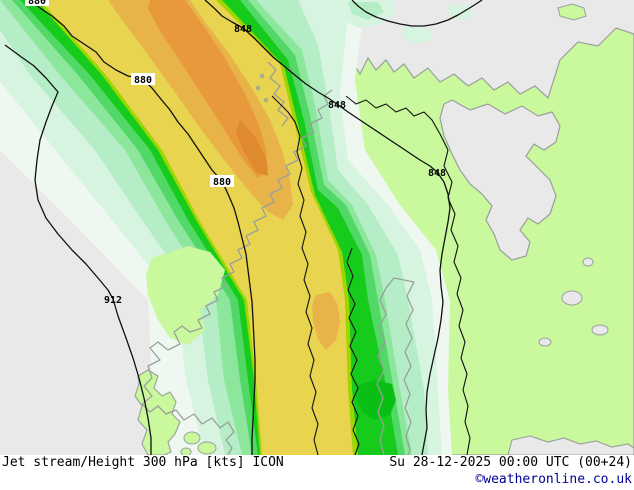  I want to click on border-sweden-finland, so click(353, 351).